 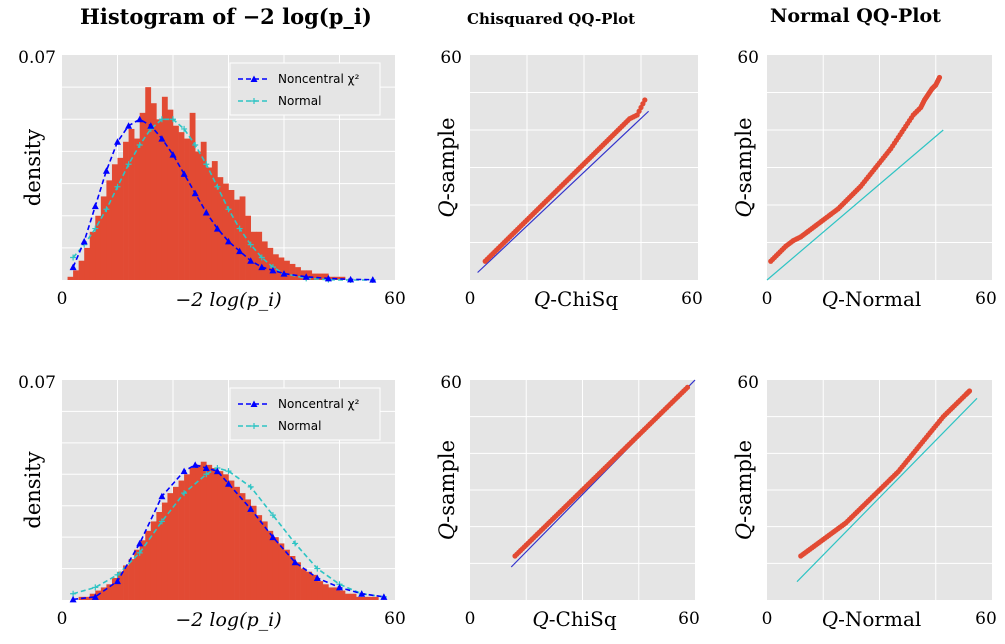 I want to click on x-axis-label-rest: -ChiSq, so click(x=583, y=619).